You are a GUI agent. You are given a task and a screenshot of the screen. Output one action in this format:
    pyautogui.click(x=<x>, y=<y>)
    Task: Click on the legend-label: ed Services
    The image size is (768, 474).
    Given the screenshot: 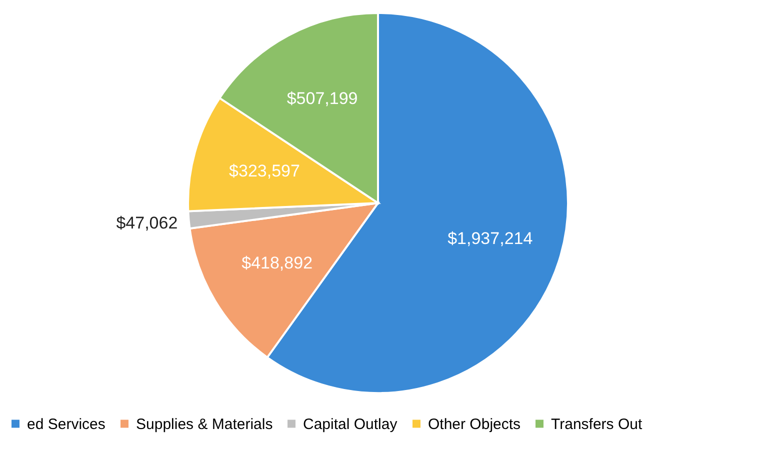 What is the action you would take?
    pyautogui.click(x=66, y=424)
    